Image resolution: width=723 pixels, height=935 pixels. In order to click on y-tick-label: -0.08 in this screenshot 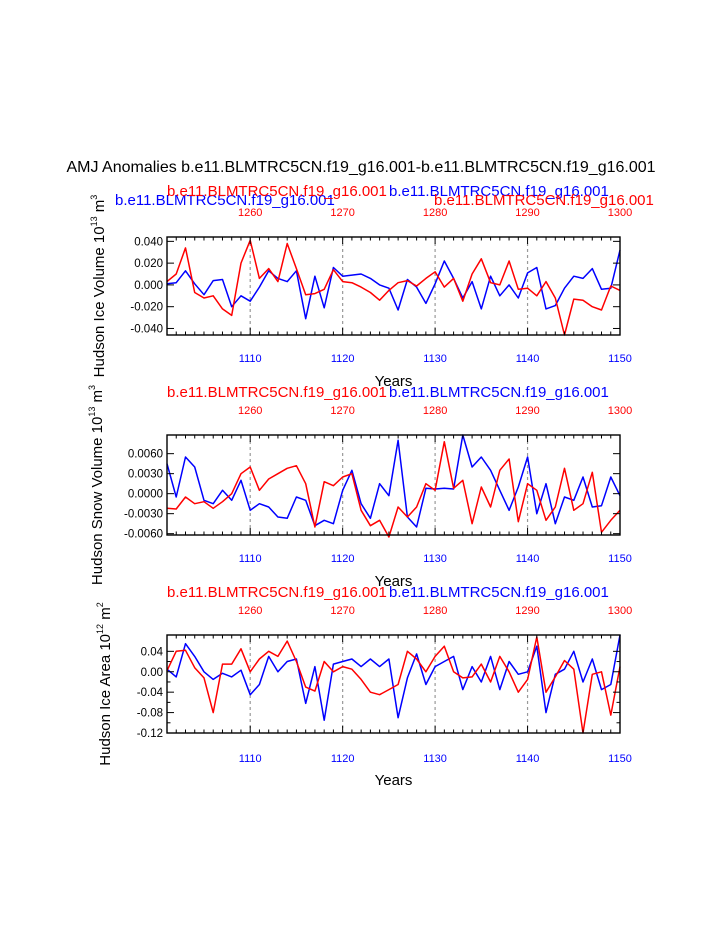, I will do `click(150, 714)`.